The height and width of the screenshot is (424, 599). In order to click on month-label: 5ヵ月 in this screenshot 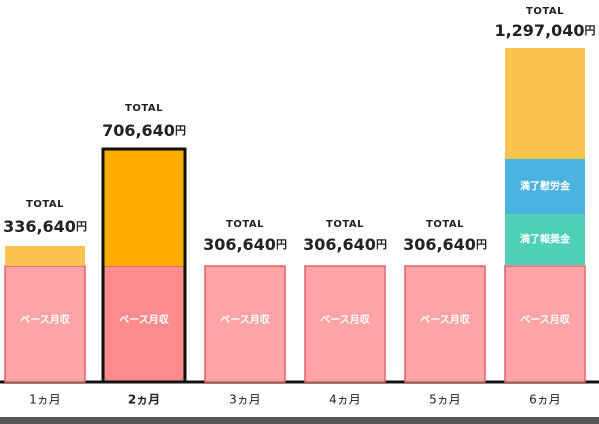, I will do `click(445, 400)`.